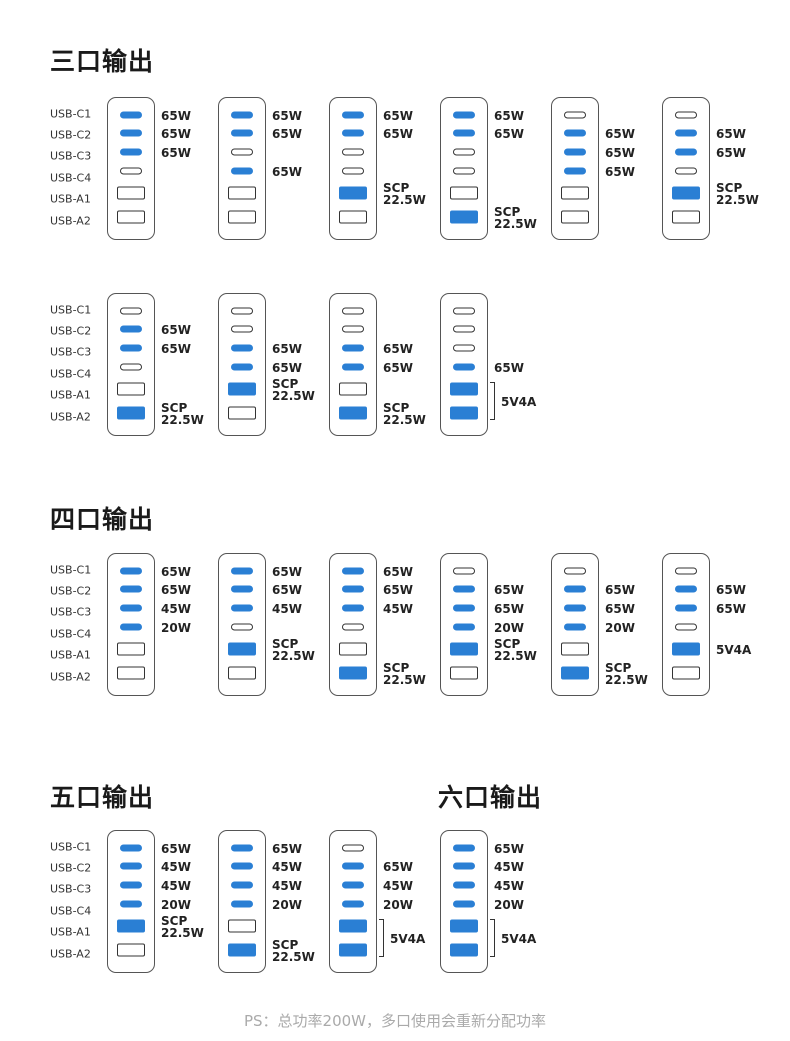  I want to click on port-name-label: USB-C1, so click(71, 114).